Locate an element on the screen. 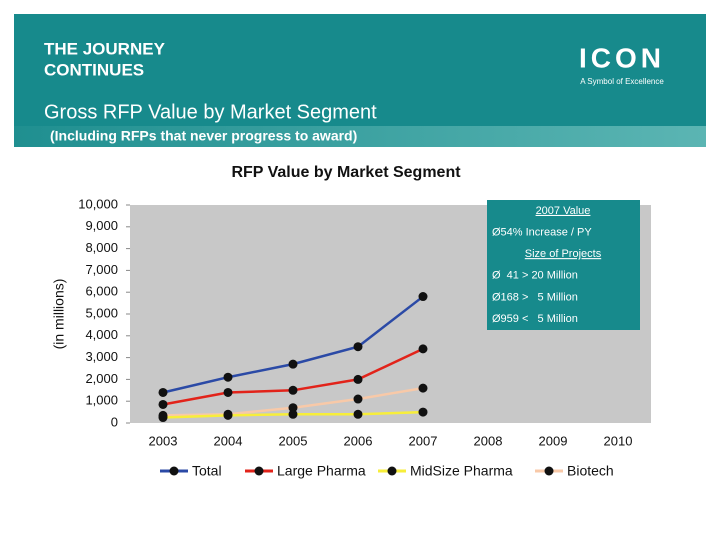 The height and width of the screenshot is (540, 720). y-tick-label: 2,000 is located at coordinates (101, 378).